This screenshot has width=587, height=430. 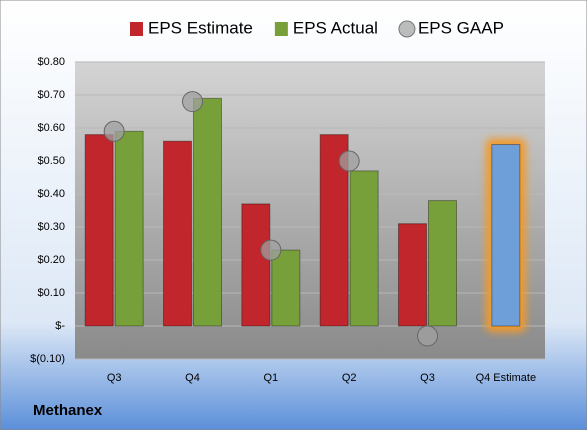 I want to click on legend-text: EPS Actual, so click(x=335, y=27).